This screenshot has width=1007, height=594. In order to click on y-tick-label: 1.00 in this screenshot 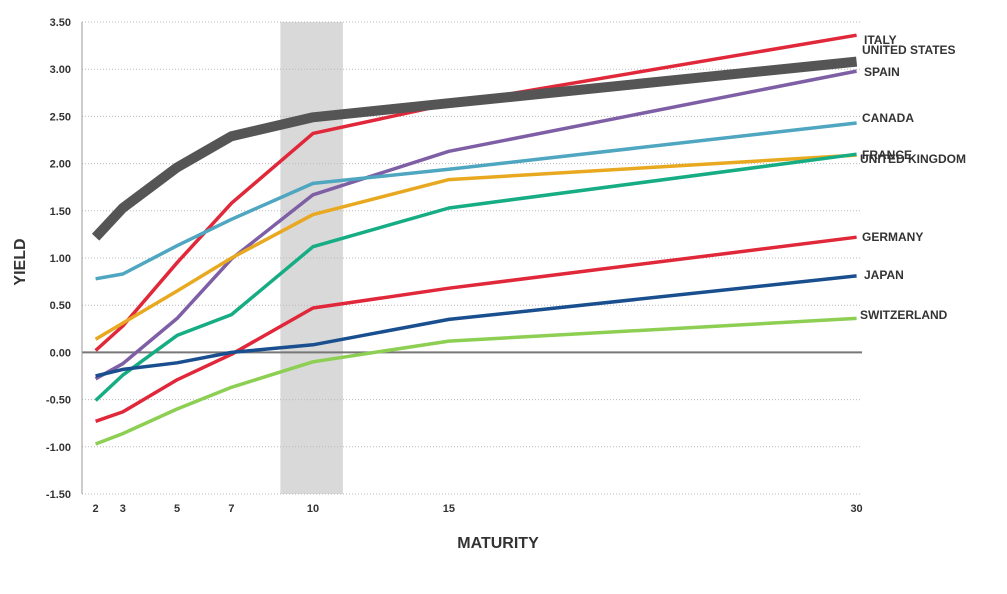, I will do `click(60, 259)`.